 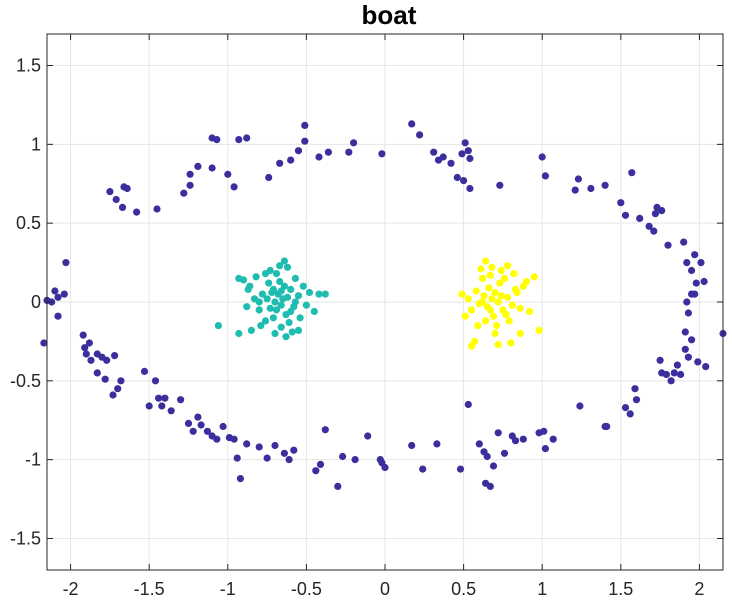 What do you see at coordinates (33, 460) in the screenshot?
I see `y-tick-label: -1` at bounding box center [33, 460].